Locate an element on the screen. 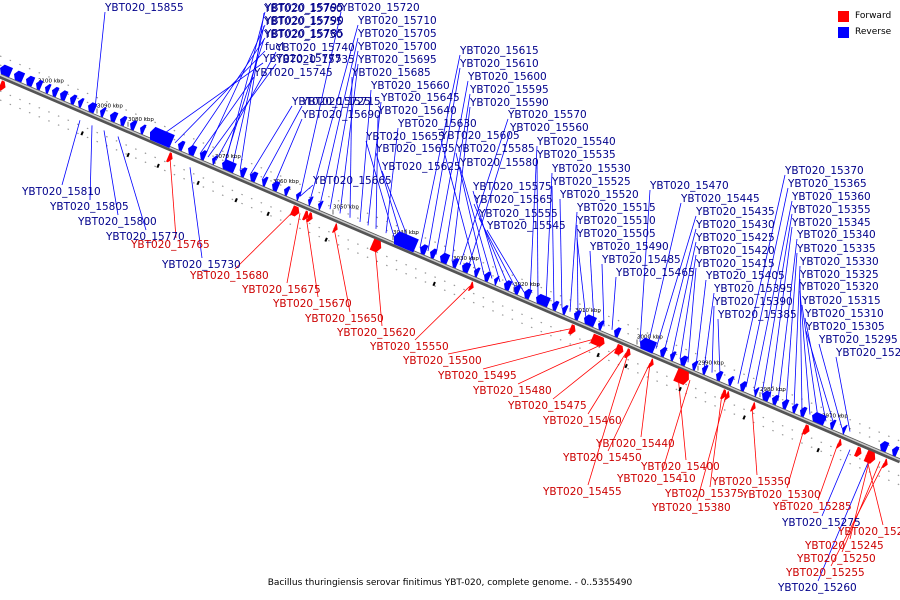  reverse-gene-label: YBT020_15560 is located at coordinates (549, 128).